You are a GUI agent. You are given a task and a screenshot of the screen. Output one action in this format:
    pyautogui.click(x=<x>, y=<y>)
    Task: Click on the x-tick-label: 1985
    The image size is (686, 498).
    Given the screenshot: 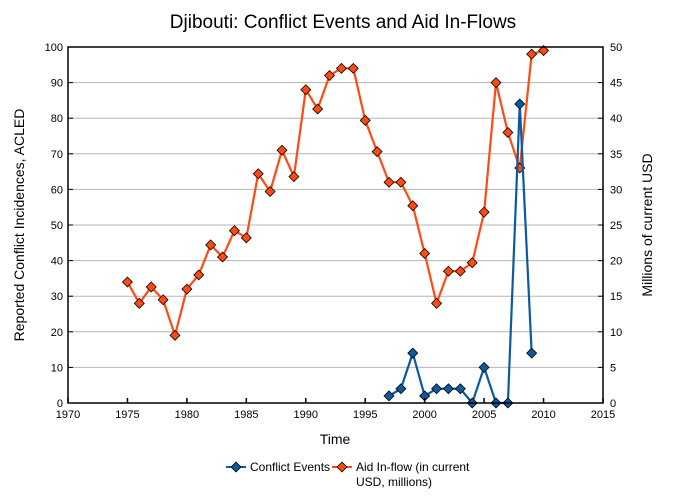 What is the action you would take?
    pyautogui.click(x=246, y=415)
    